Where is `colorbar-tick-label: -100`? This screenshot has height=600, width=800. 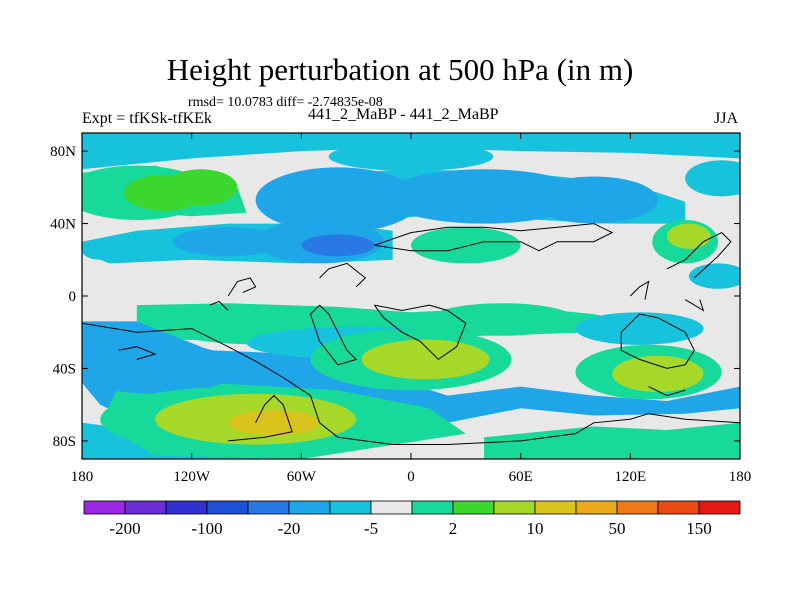 colorbar-tick-label: -100 is located at coordinates (206, 528).